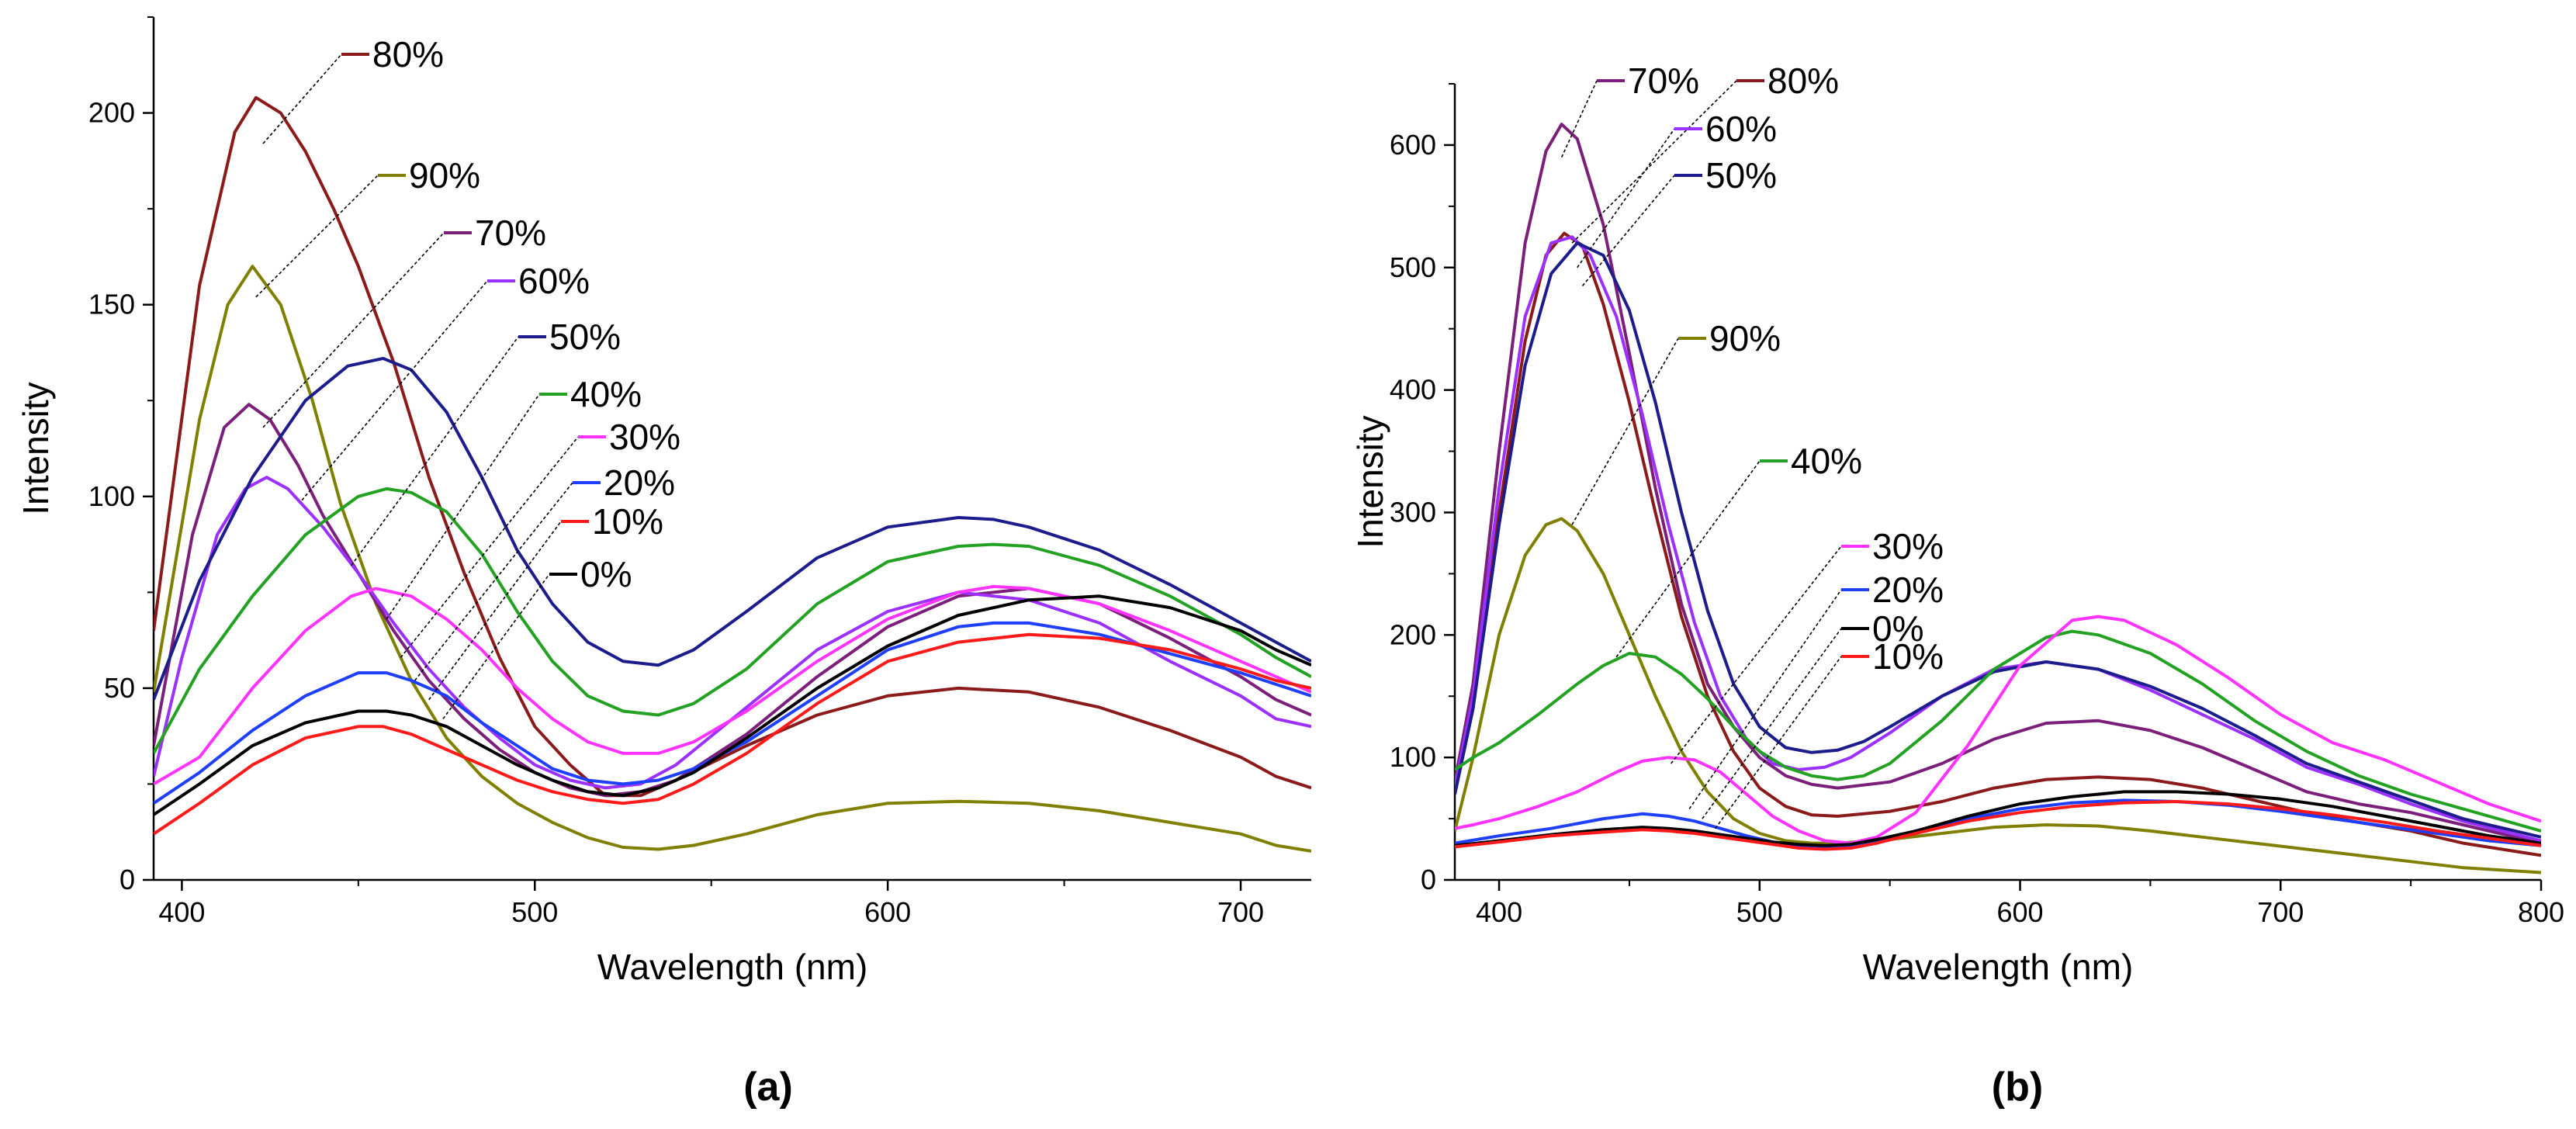 This screenshot has height=1129, width=2576. What do you see at coordinates (119, 688) in the screenshot?
I see `y-tick-label: 50` at bounding box center [119, 688].